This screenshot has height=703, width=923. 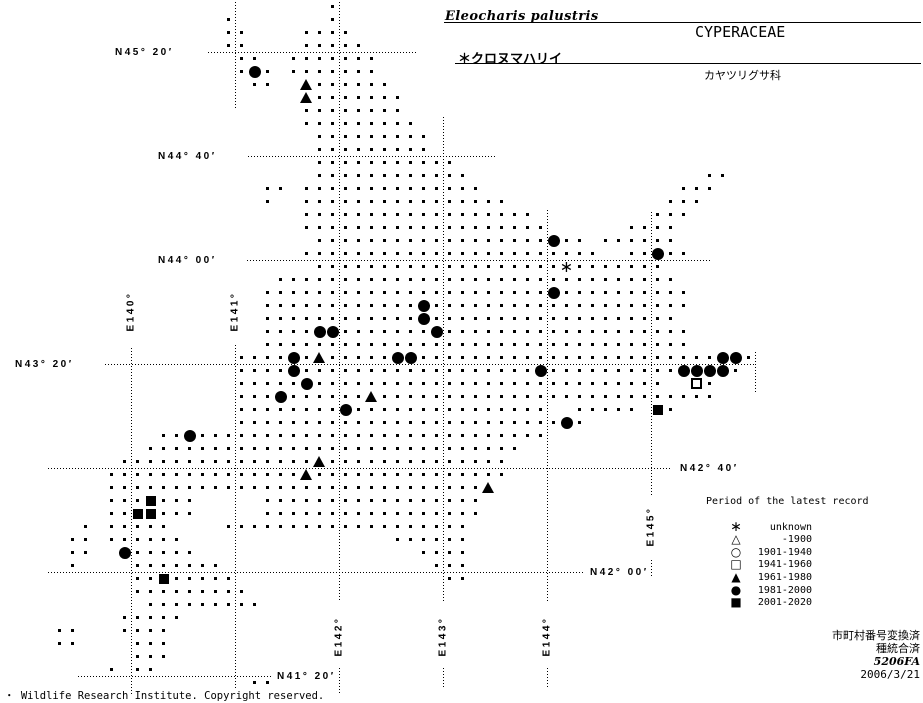 I want to click on stamp-municipality: 市町村番号変換済, so click(x=876, y=635).